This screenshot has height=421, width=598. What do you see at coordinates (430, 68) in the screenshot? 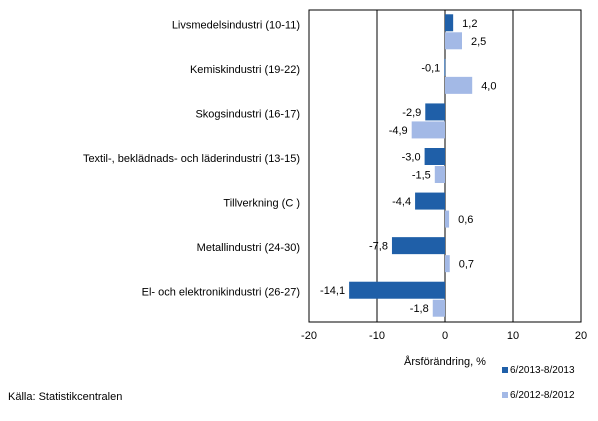
I see `data-label: -0,1` at bounding box center [430, 68].